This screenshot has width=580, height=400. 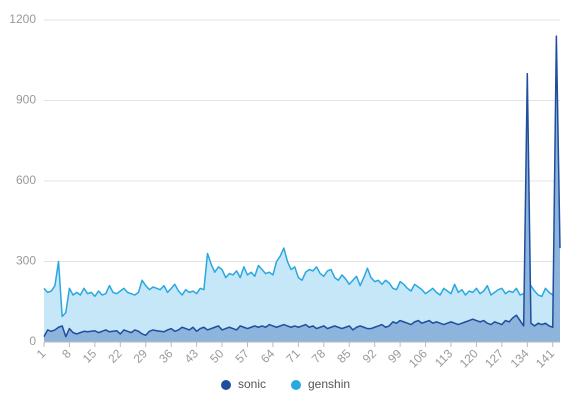 I want to click on x-tick-label: 99, so click(x=395, y=356).